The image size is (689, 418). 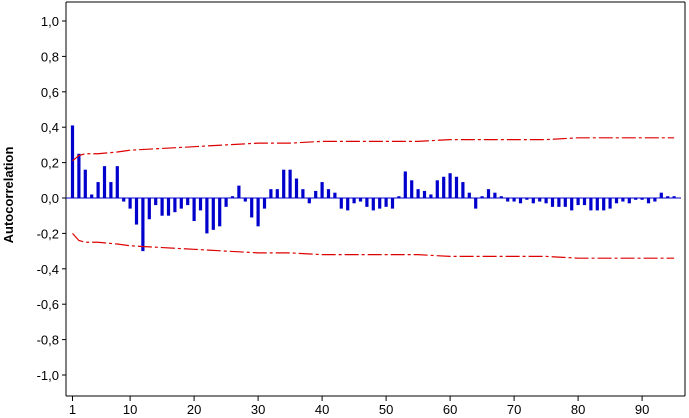 What do you see at coordinates (48, 269) in the screenshot?
I see `y-tick-label: -0,4` at bounding box center [48, 269].